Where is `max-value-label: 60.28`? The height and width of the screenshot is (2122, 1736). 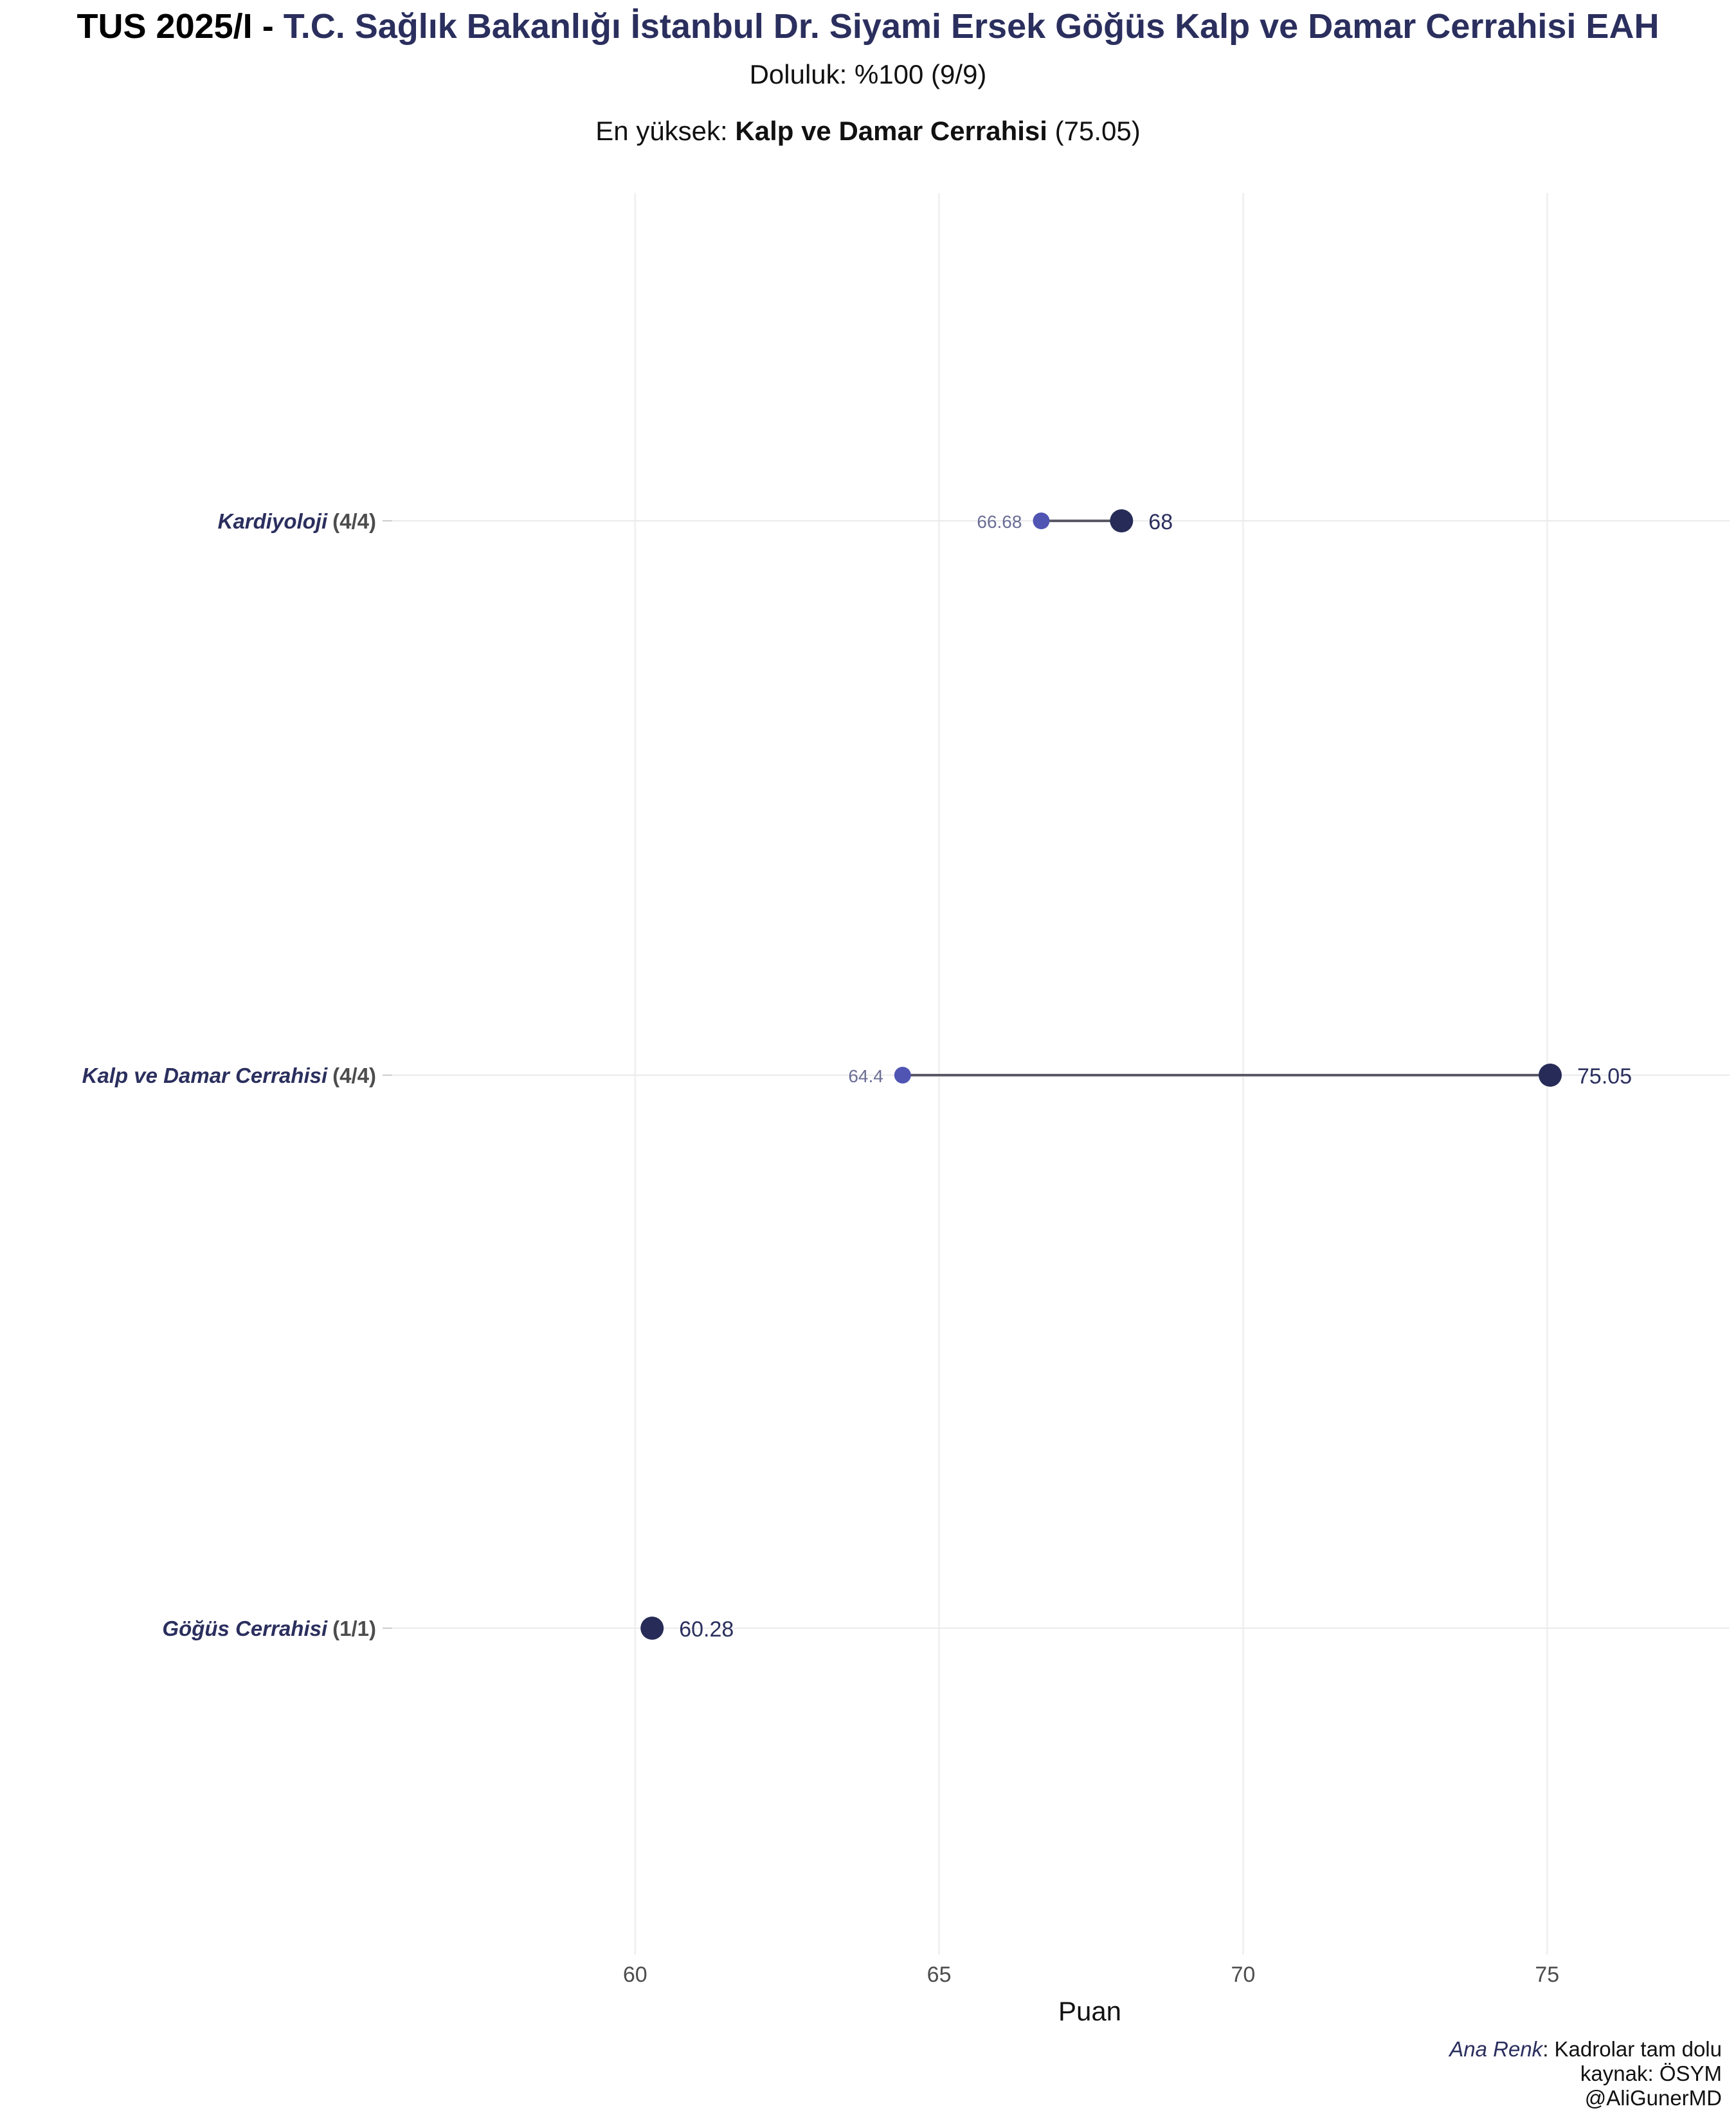 max-value-label: 60.28 is located at coordinates (706, 1630).